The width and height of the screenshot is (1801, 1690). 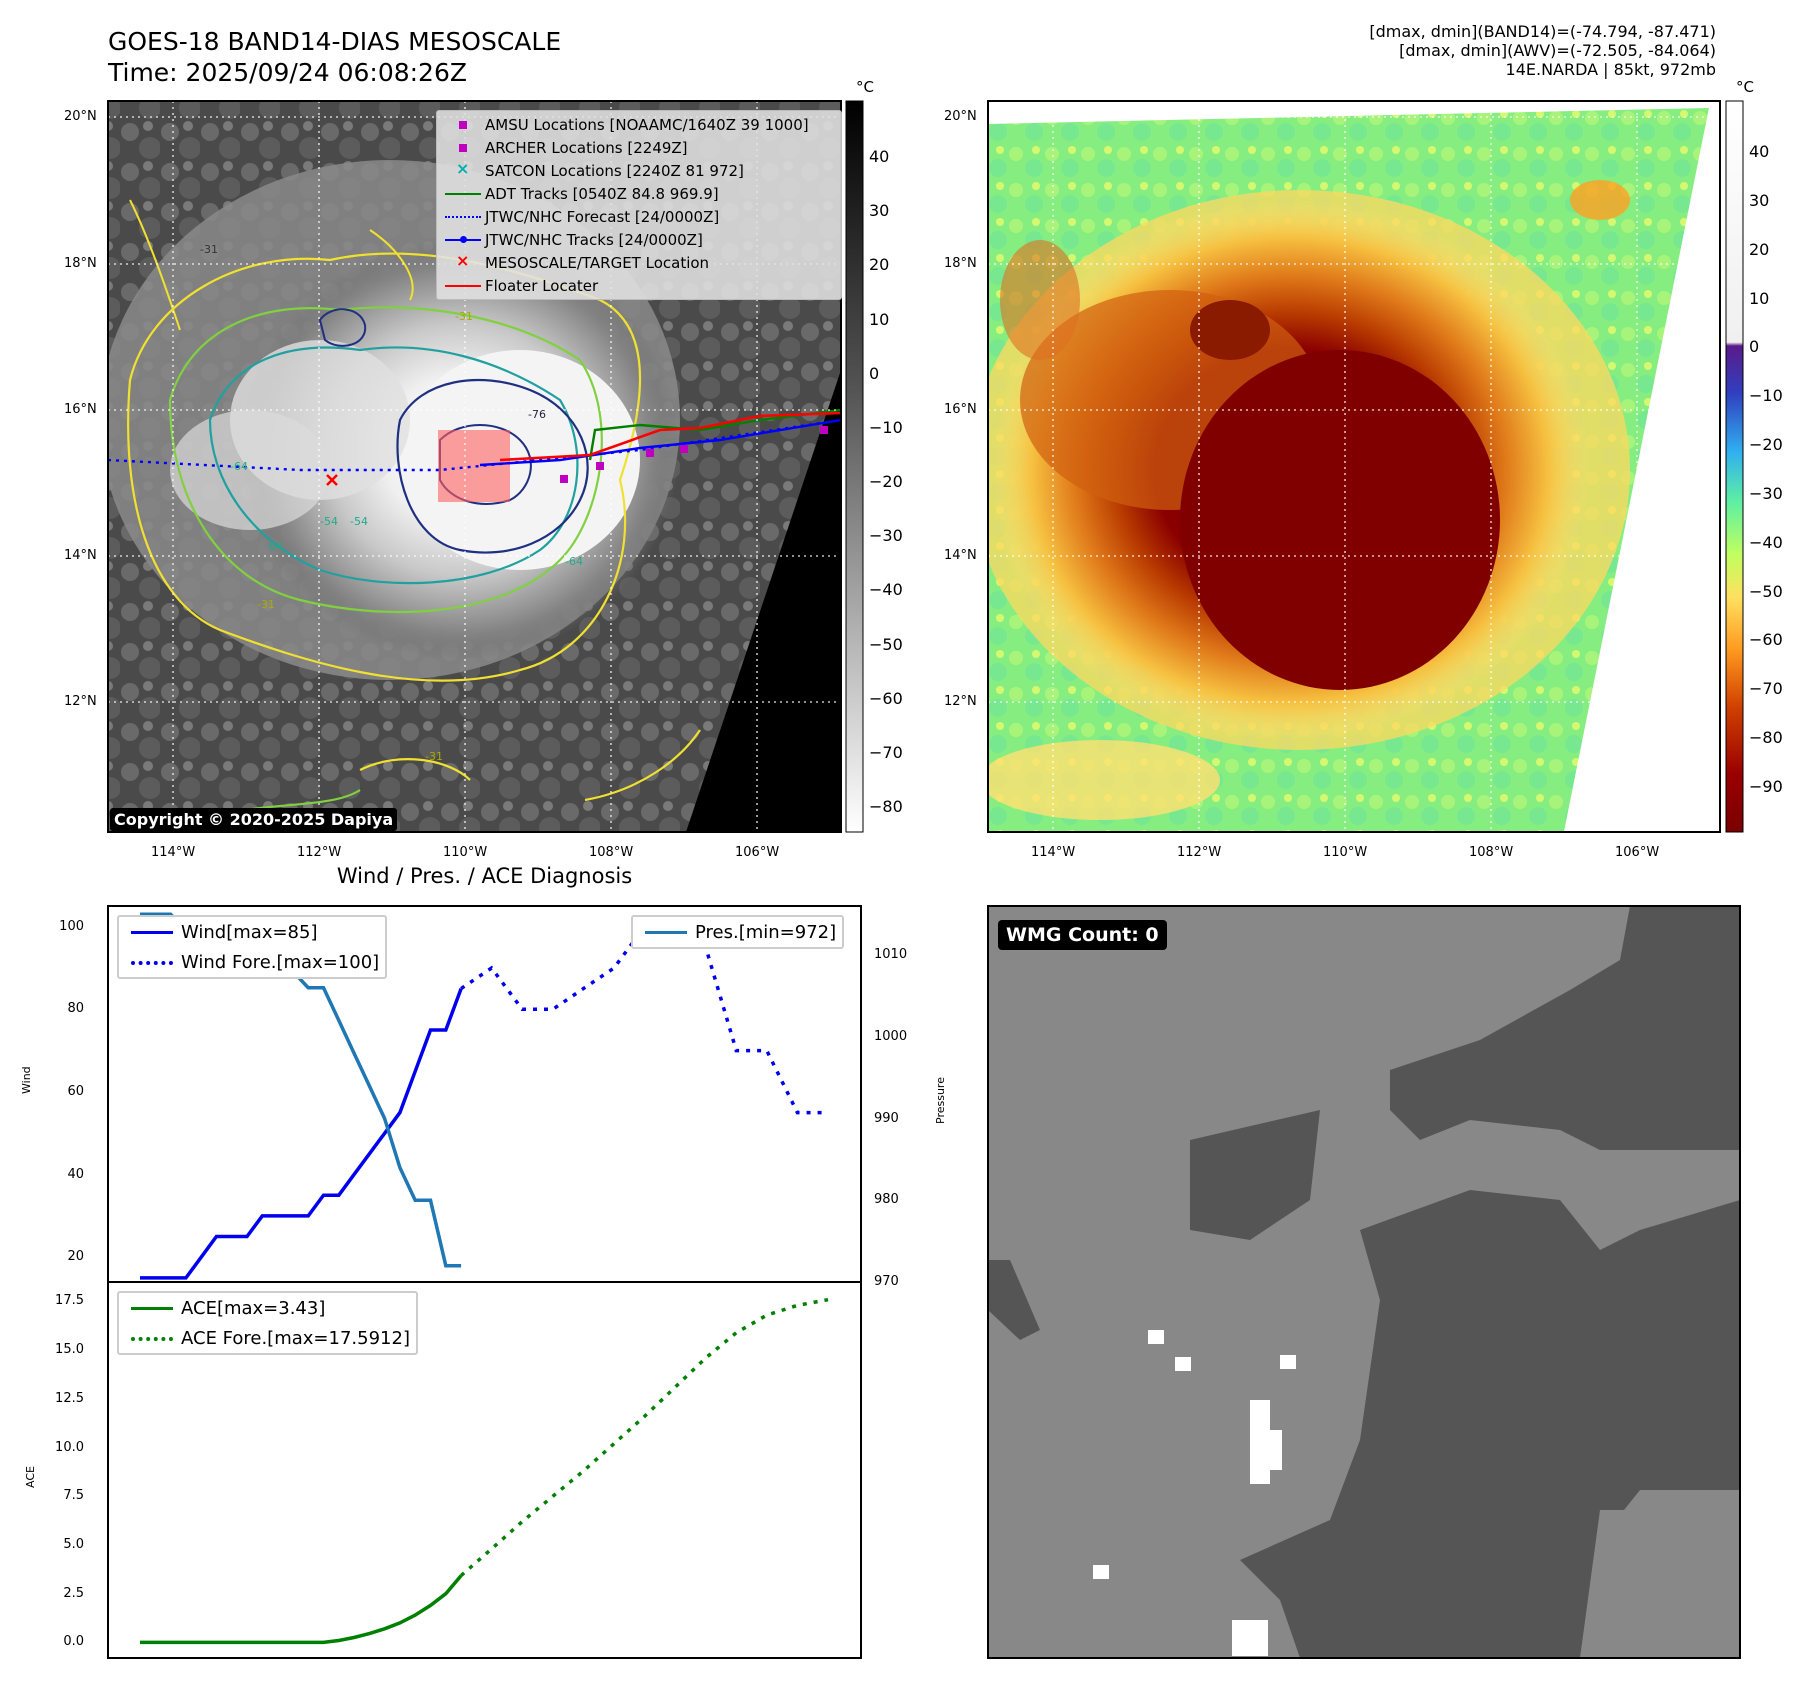 I want to click on legend-label: AMSU Locations [NOAAMC/1640Z 39 1000], so click(x=647, y=124).